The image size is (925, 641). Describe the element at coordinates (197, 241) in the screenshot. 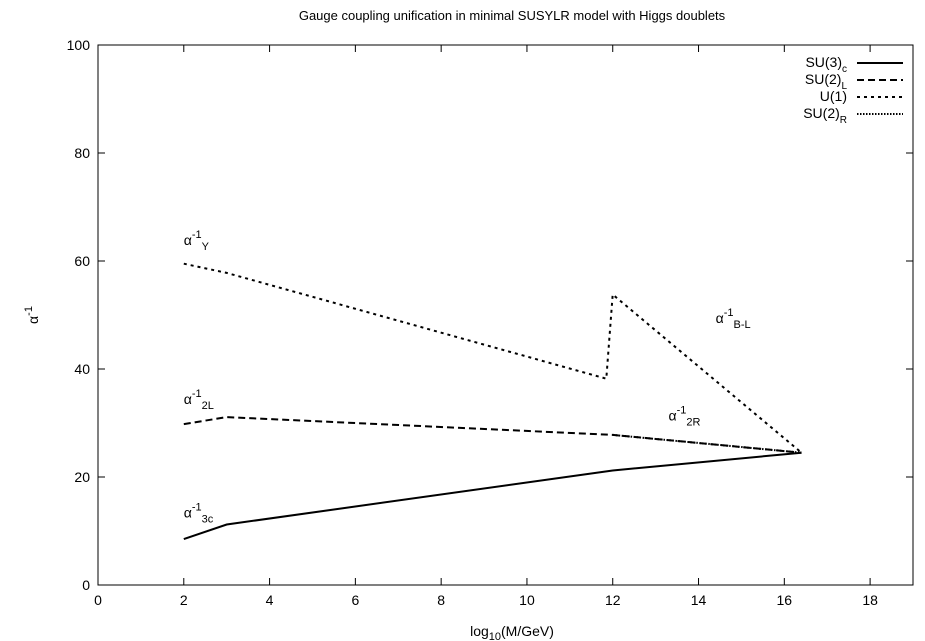

I see `annotation-Y: α-1Y` at that location.